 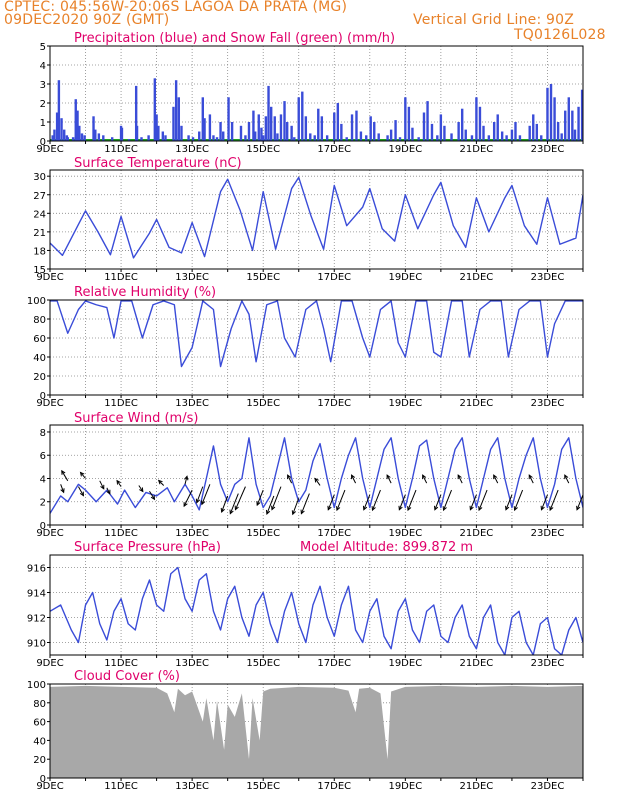 I want to click on wind-plot-area, so click(x=316, y=476).